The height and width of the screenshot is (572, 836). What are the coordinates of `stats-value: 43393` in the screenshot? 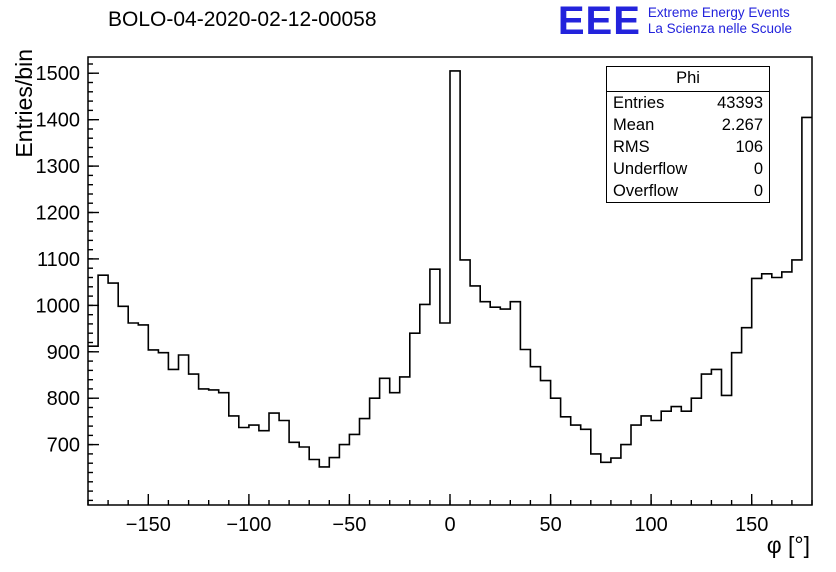 It's located at (740, 102).